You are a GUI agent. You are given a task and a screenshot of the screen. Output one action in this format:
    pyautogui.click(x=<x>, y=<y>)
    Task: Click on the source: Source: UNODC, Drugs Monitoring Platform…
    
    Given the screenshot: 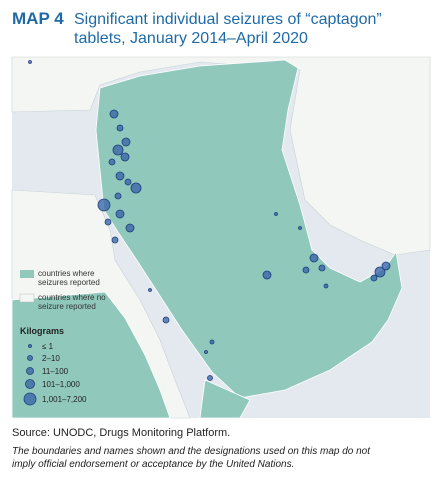 What is the action you would take?
    pyautogui.click(x=121, y=433)
    